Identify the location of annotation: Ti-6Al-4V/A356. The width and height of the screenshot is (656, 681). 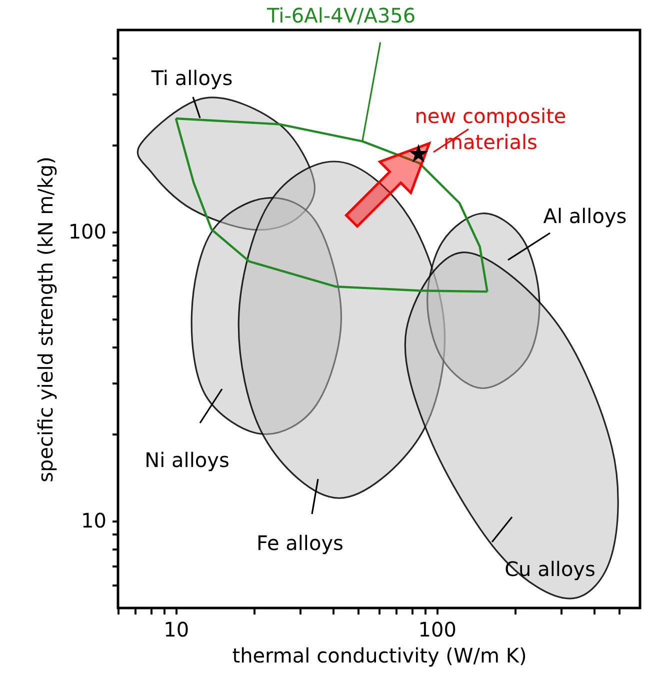
(341, 15).